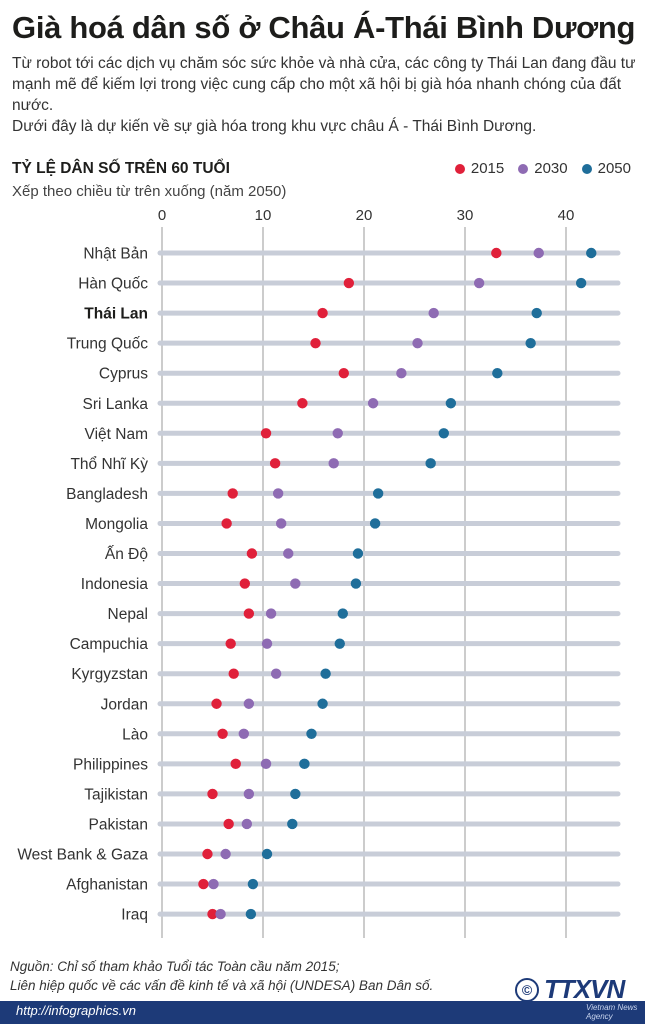  What do you see at coordinates (116, 434) in the screenshot?
I see `category-label: Việt Nam` at bounding box center [116, 434].